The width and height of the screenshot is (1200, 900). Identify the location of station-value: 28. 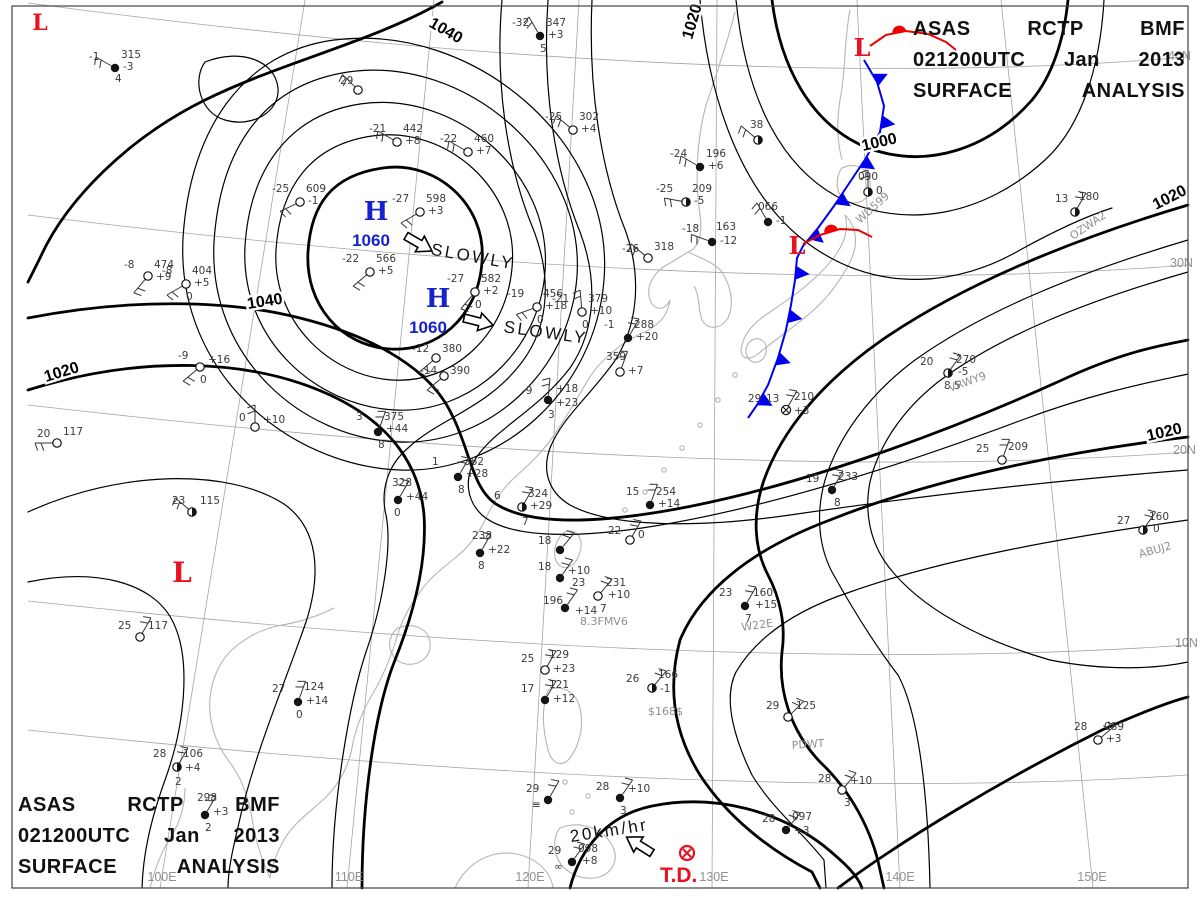
(768, 819).